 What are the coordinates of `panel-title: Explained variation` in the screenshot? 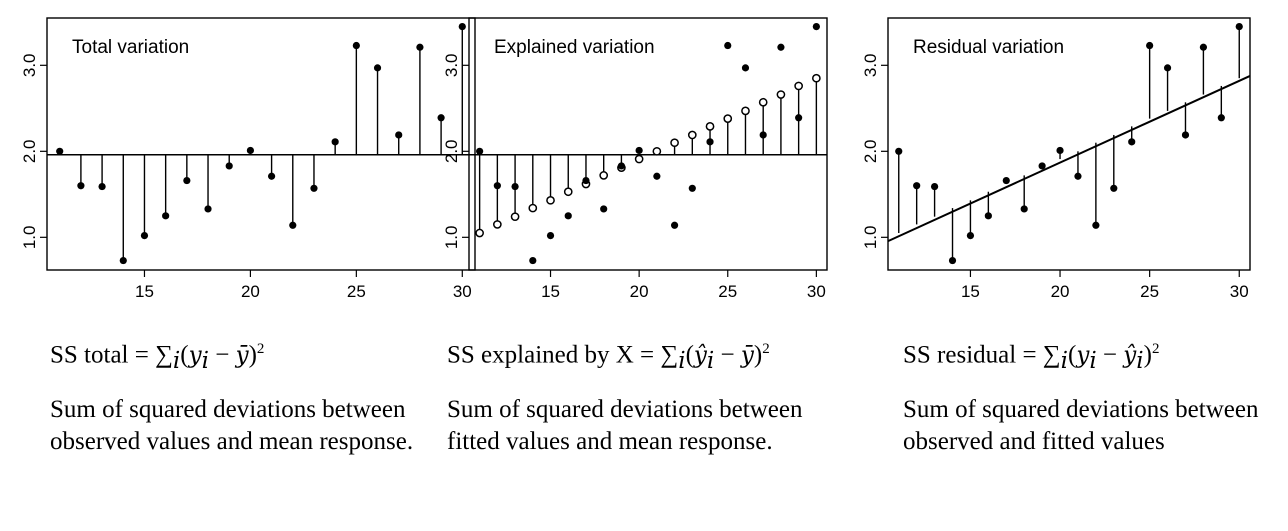 It's located at (574, 47).